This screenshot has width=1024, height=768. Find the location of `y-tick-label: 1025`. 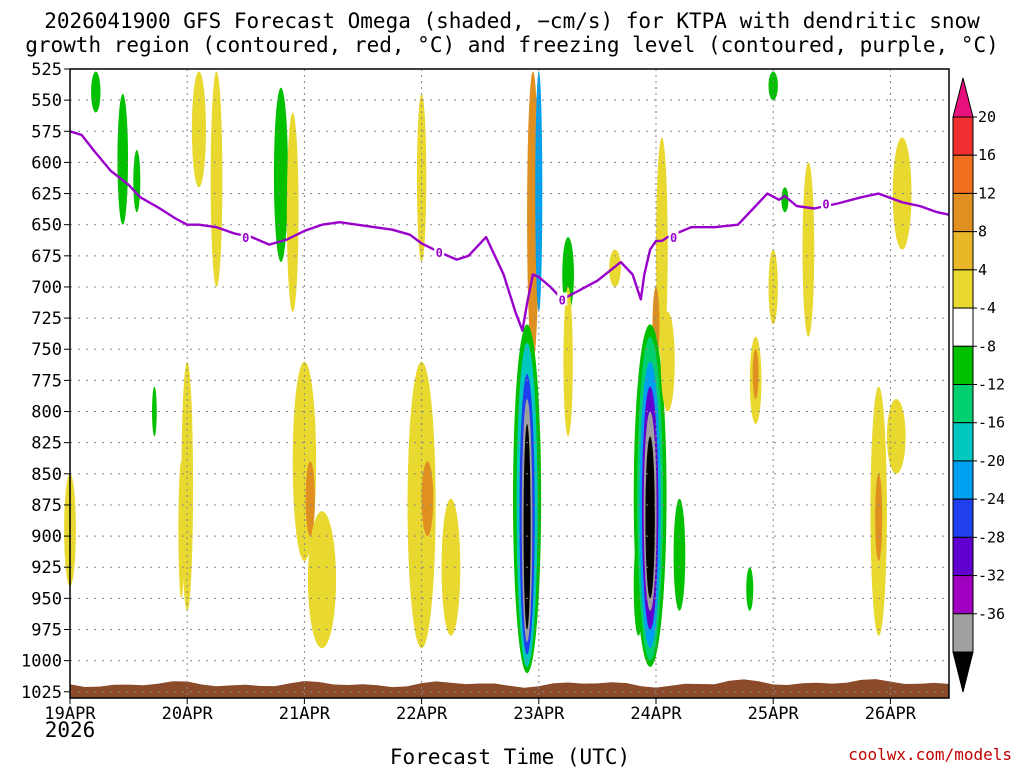

y-tick-label: 1025 is located at coordinates (41, 693).